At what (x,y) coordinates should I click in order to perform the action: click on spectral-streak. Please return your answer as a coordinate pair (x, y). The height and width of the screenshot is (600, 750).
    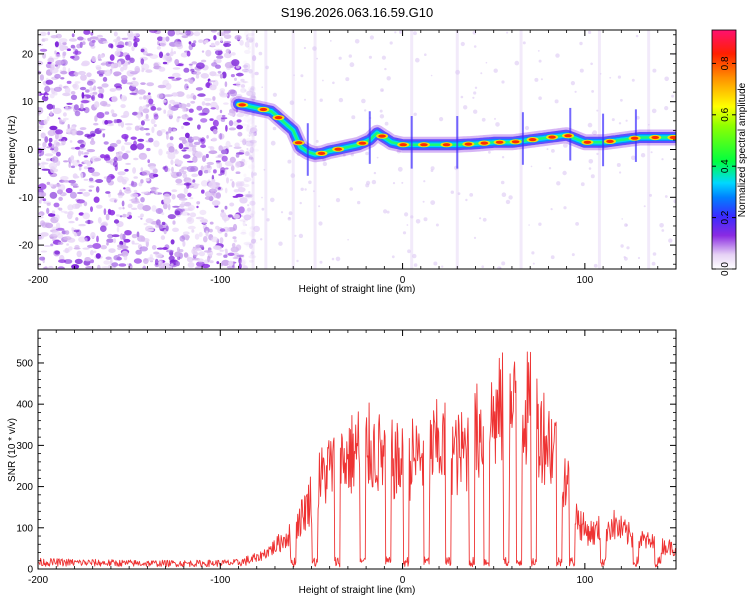
    Looking at the image, I should click on (649, 149).